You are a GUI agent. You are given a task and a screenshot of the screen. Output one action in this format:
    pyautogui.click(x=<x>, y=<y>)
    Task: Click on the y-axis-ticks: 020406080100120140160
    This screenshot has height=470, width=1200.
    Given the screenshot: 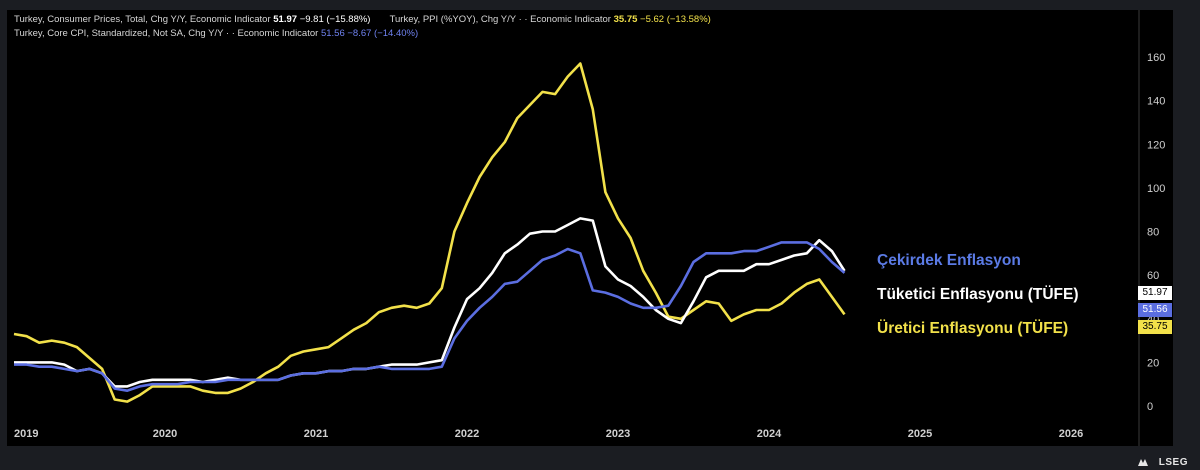 What is the action you would take?
    pyautogui.click(x=1156, y=232)
    